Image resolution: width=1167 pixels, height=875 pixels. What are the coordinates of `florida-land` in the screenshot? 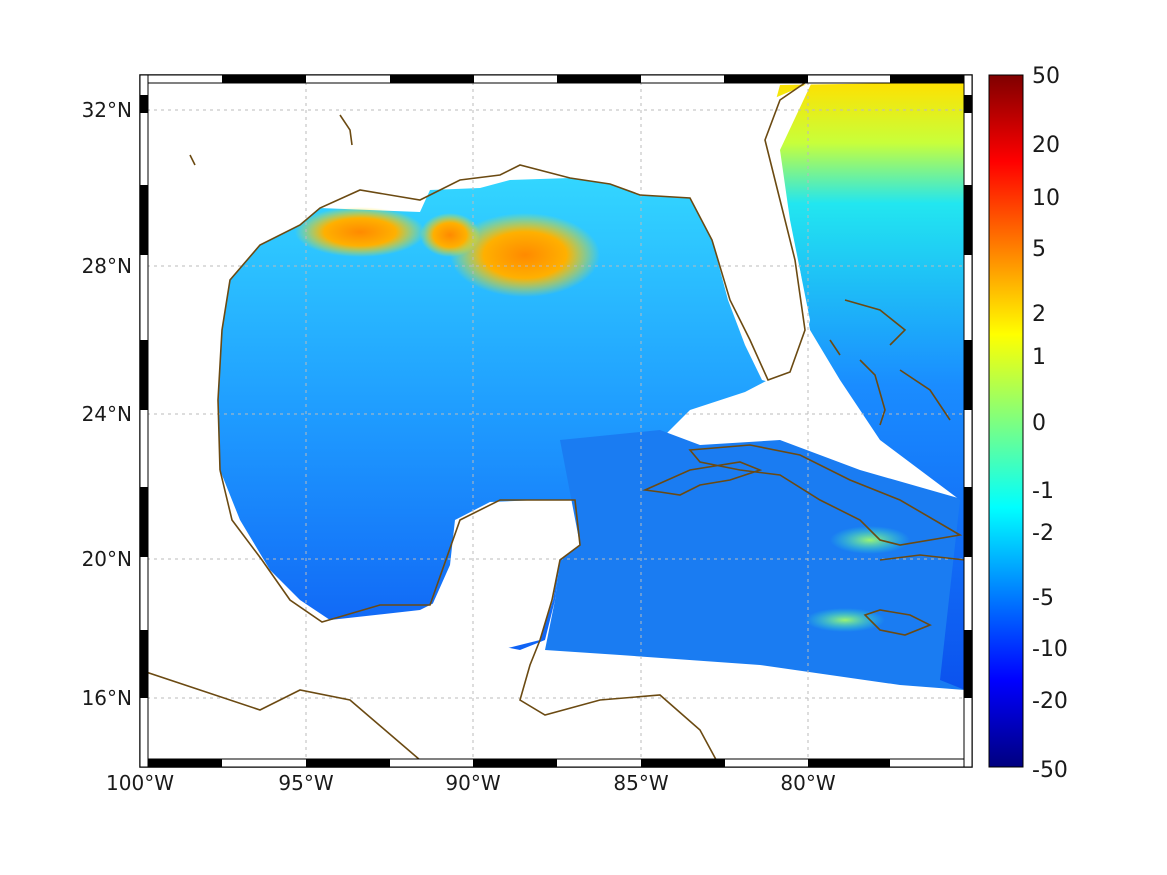 It's located at (751, 233).